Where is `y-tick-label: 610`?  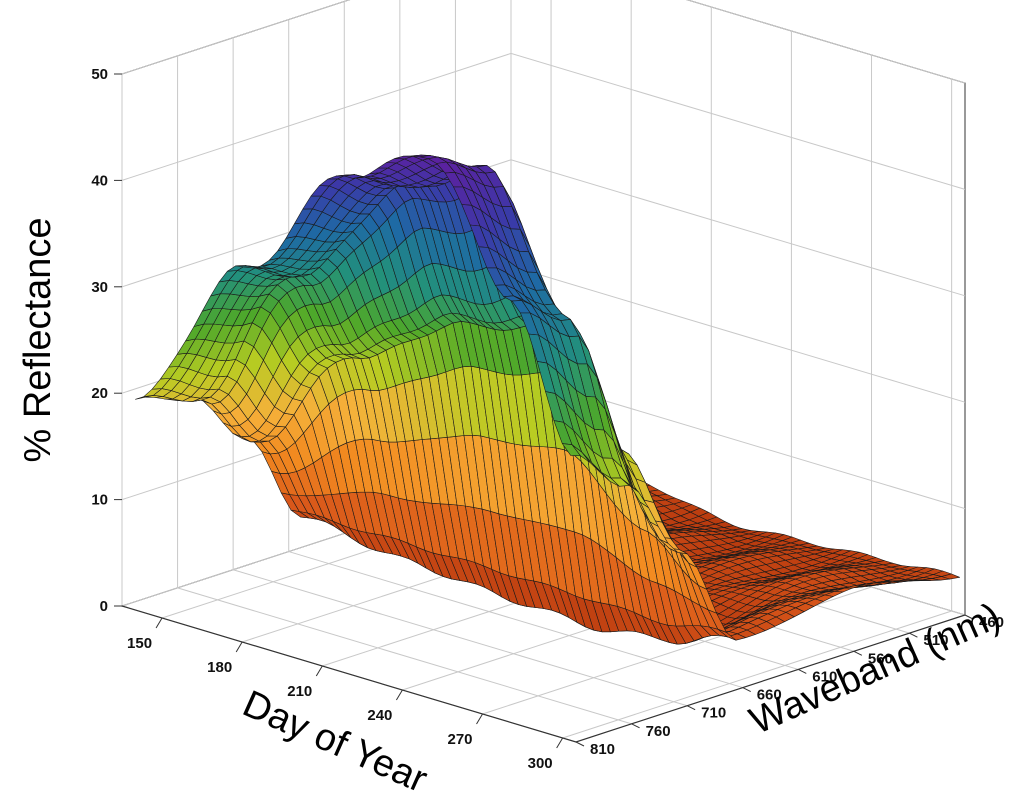
y-tick-label: 610 is located at coordinates (824, 676).